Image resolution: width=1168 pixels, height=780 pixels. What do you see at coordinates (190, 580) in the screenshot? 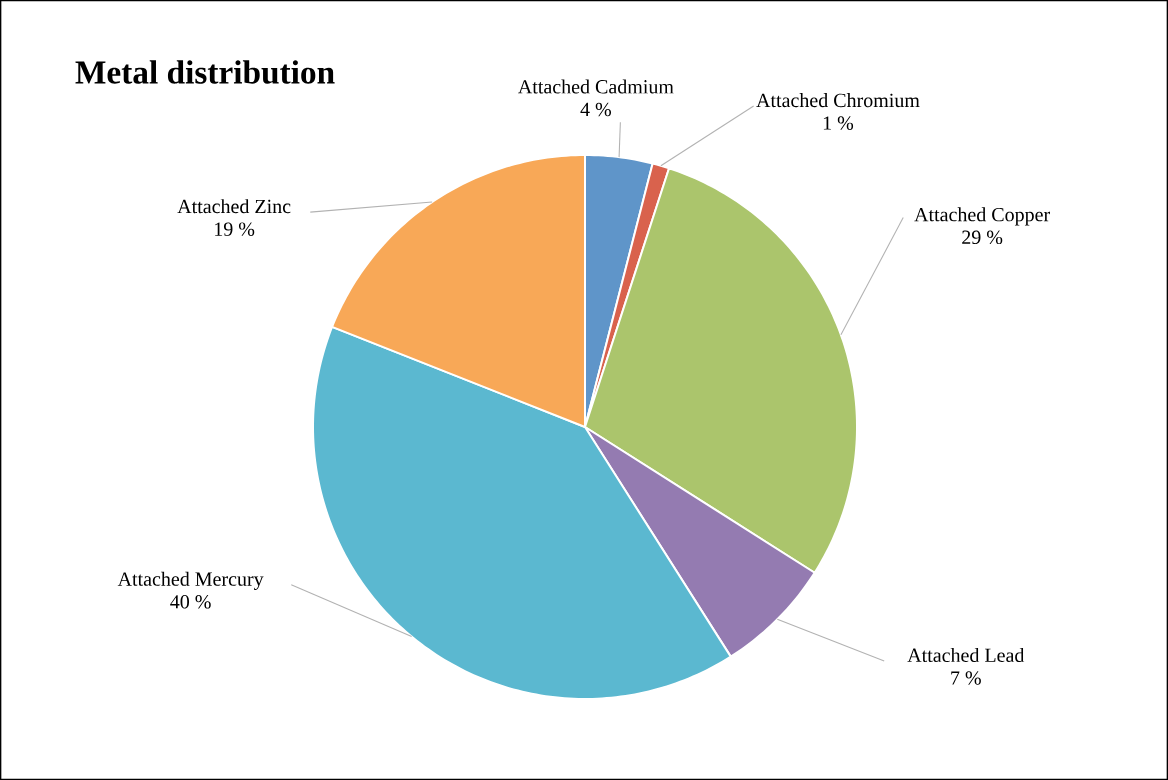
I see `slice-label: Attached Mercury` at bounding box center [190, 580].